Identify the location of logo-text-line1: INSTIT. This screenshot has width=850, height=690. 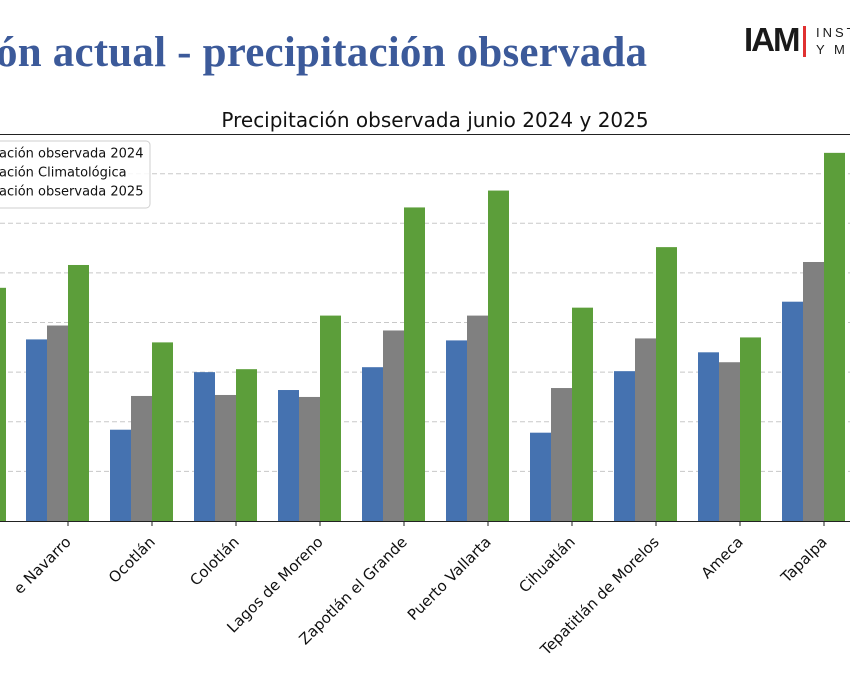
(833, 32).